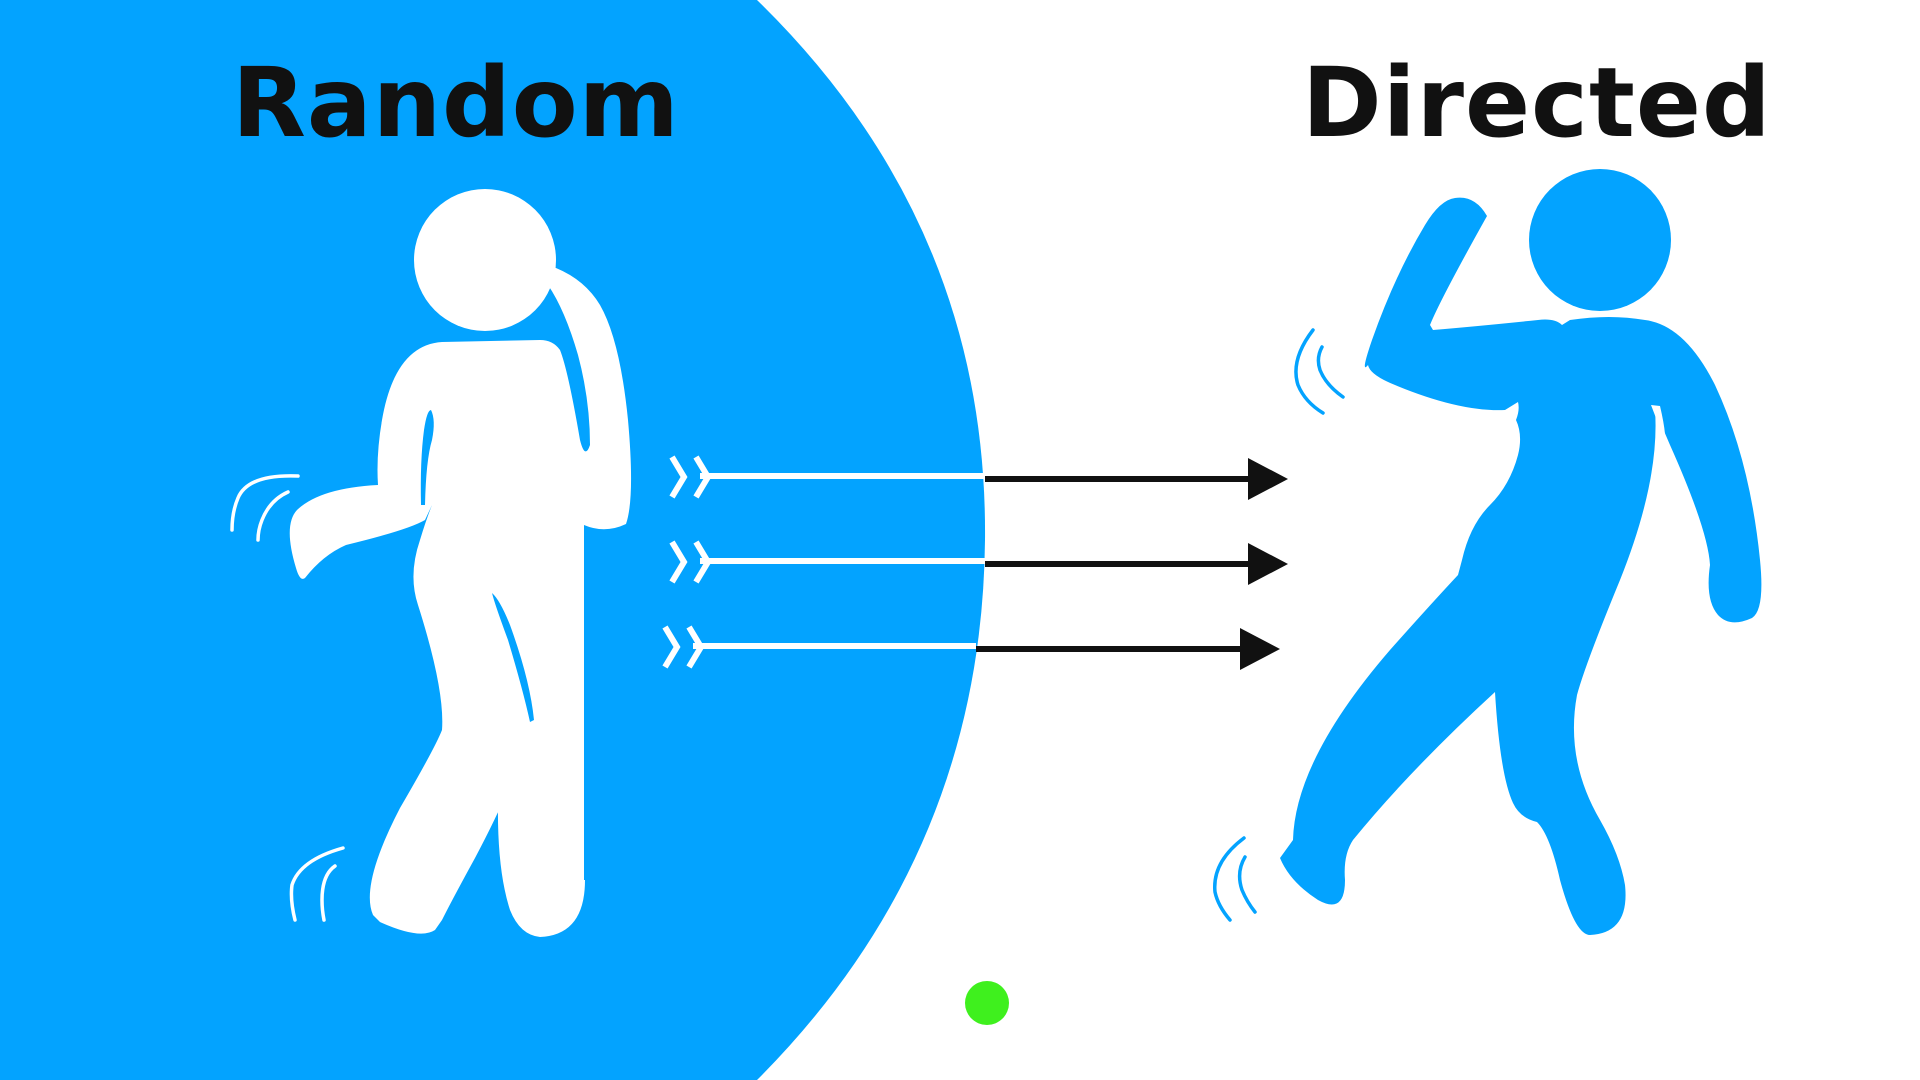 The height and width of the screenshot is (1080, 1920). Describe the element at coordinates (287, 698) in the screenshot. I see `left-motion-marks` at that location.